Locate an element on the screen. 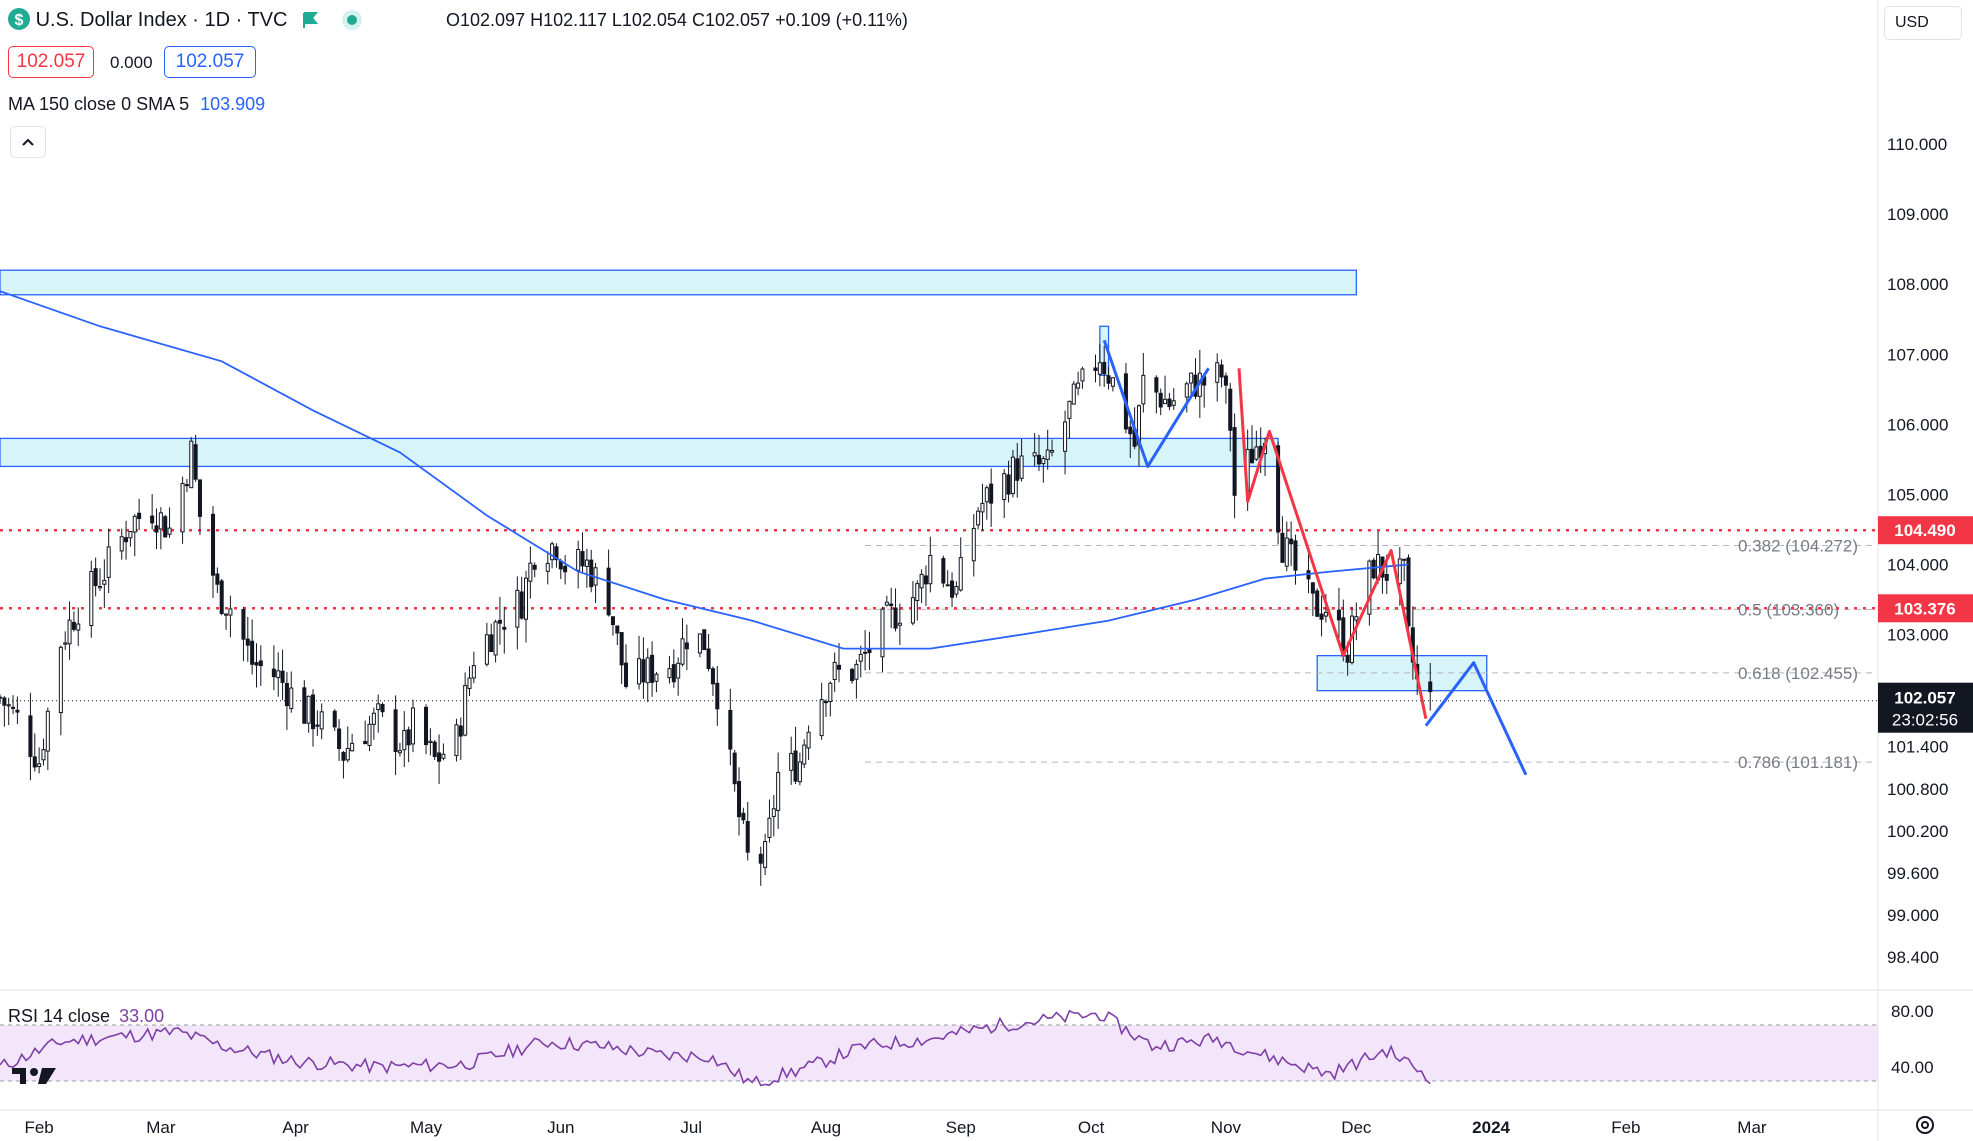 The height and width of the screenshot is (1141, 1973). price-axis-tick: 107.000 is located at coordinates (1917, 354).